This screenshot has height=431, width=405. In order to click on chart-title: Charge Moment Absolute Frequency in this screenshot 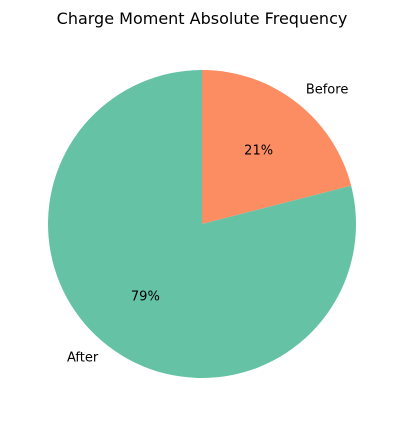, I will do `click(202, 18)`.